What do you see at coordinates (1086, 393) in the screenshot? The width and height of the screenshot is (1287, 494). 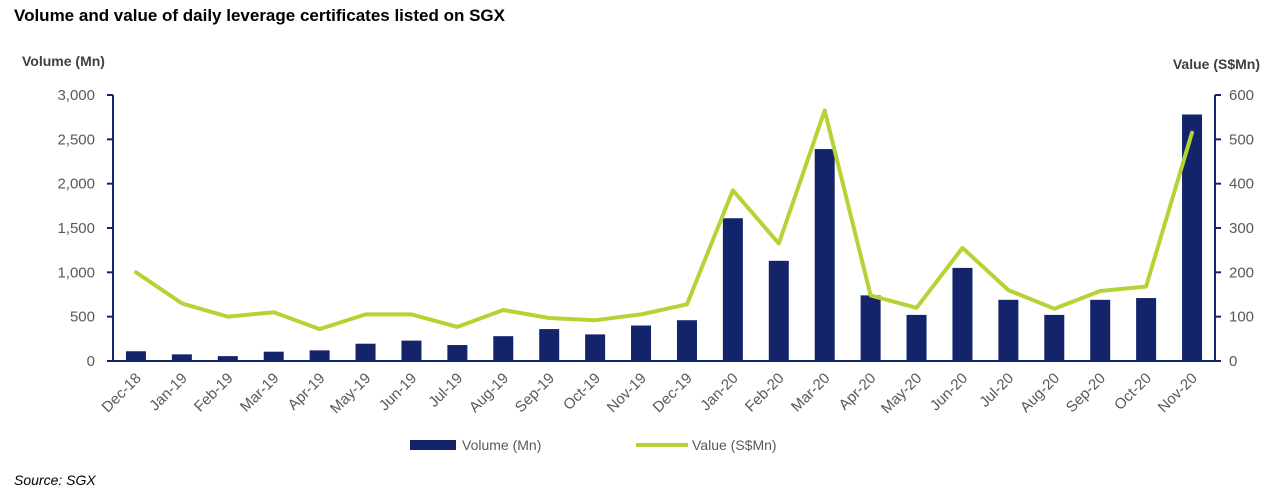 I see `x-tick-label: Sep-20` at bounding box center [1086, 393].